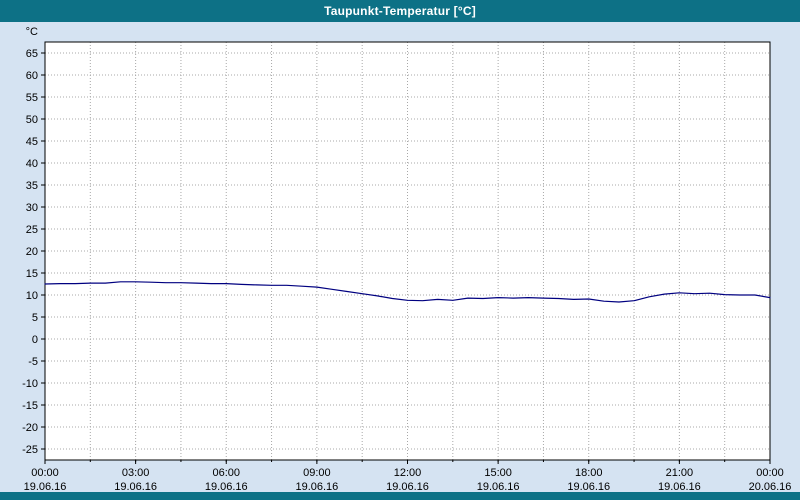  What do you see at coordinates (498, 473) in the screenshot?
I see `svg-text: 15:00` at bounding box center [498, 473].